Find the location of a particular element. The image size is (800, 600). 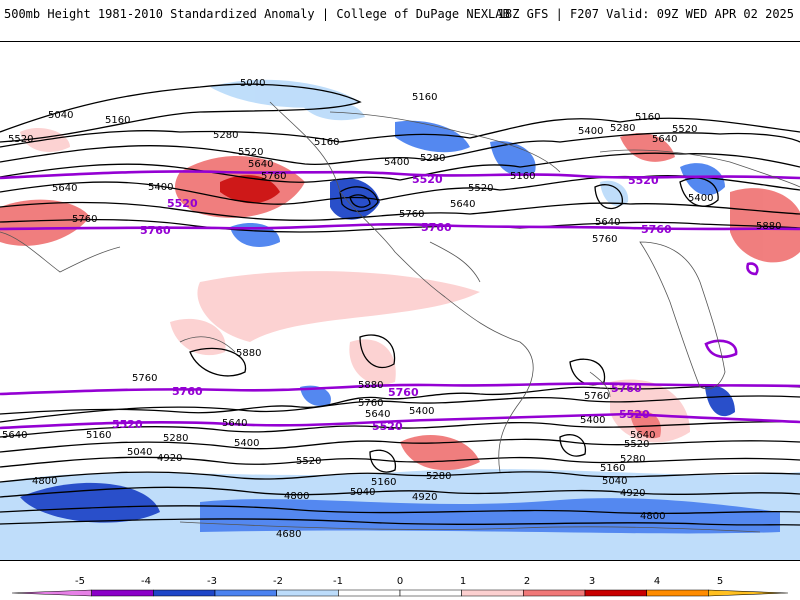

colorbar-tick: -1 is located at coordinates (338, 581).